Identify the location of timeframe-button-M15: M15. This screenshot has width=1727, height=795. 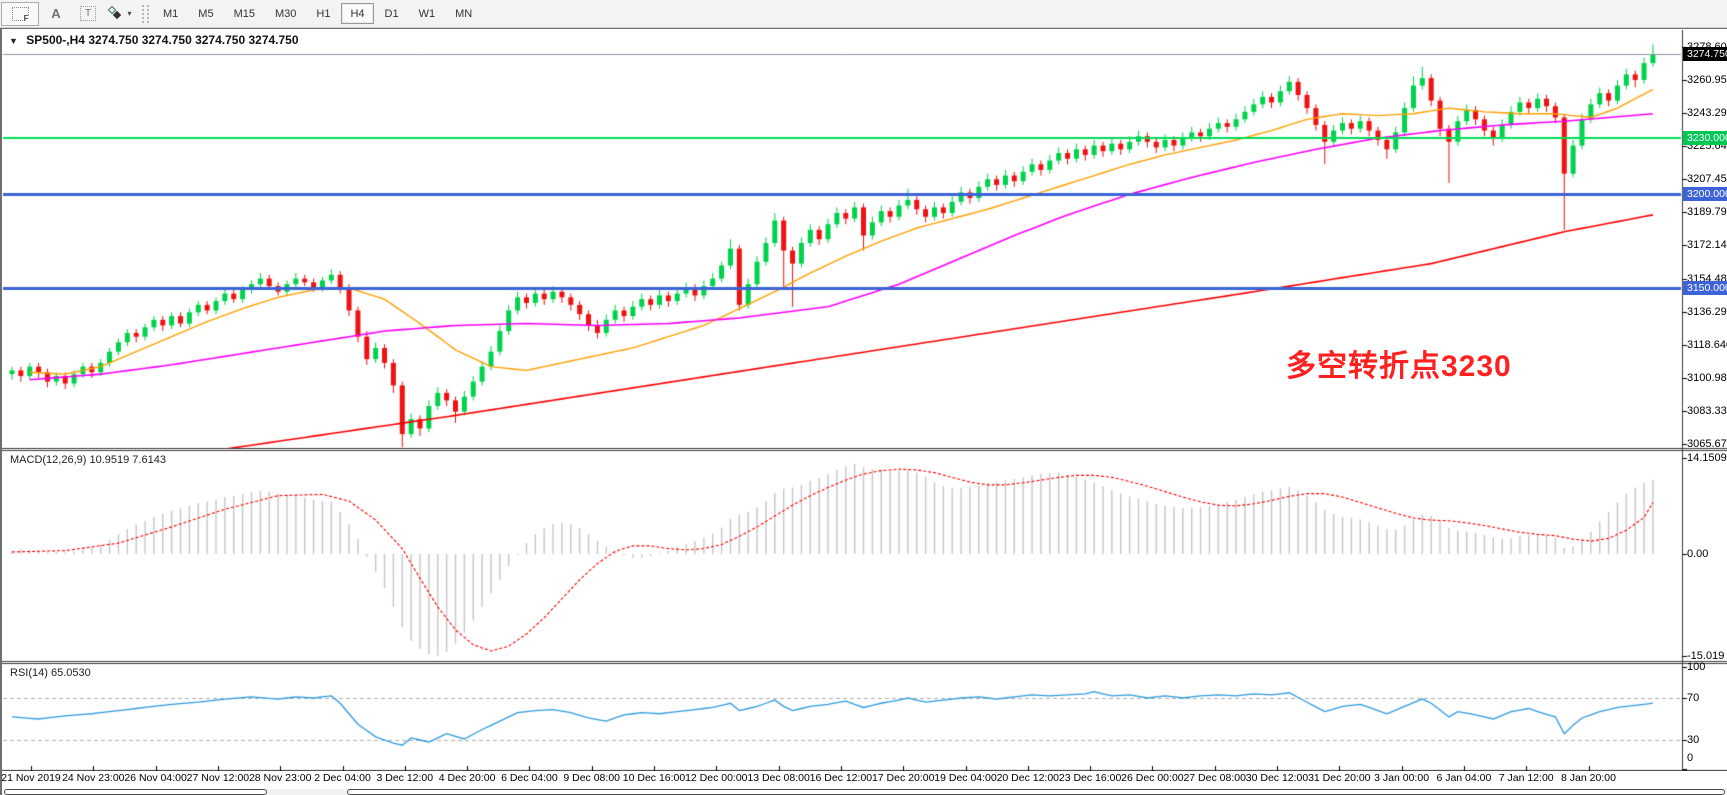
(244, 13).